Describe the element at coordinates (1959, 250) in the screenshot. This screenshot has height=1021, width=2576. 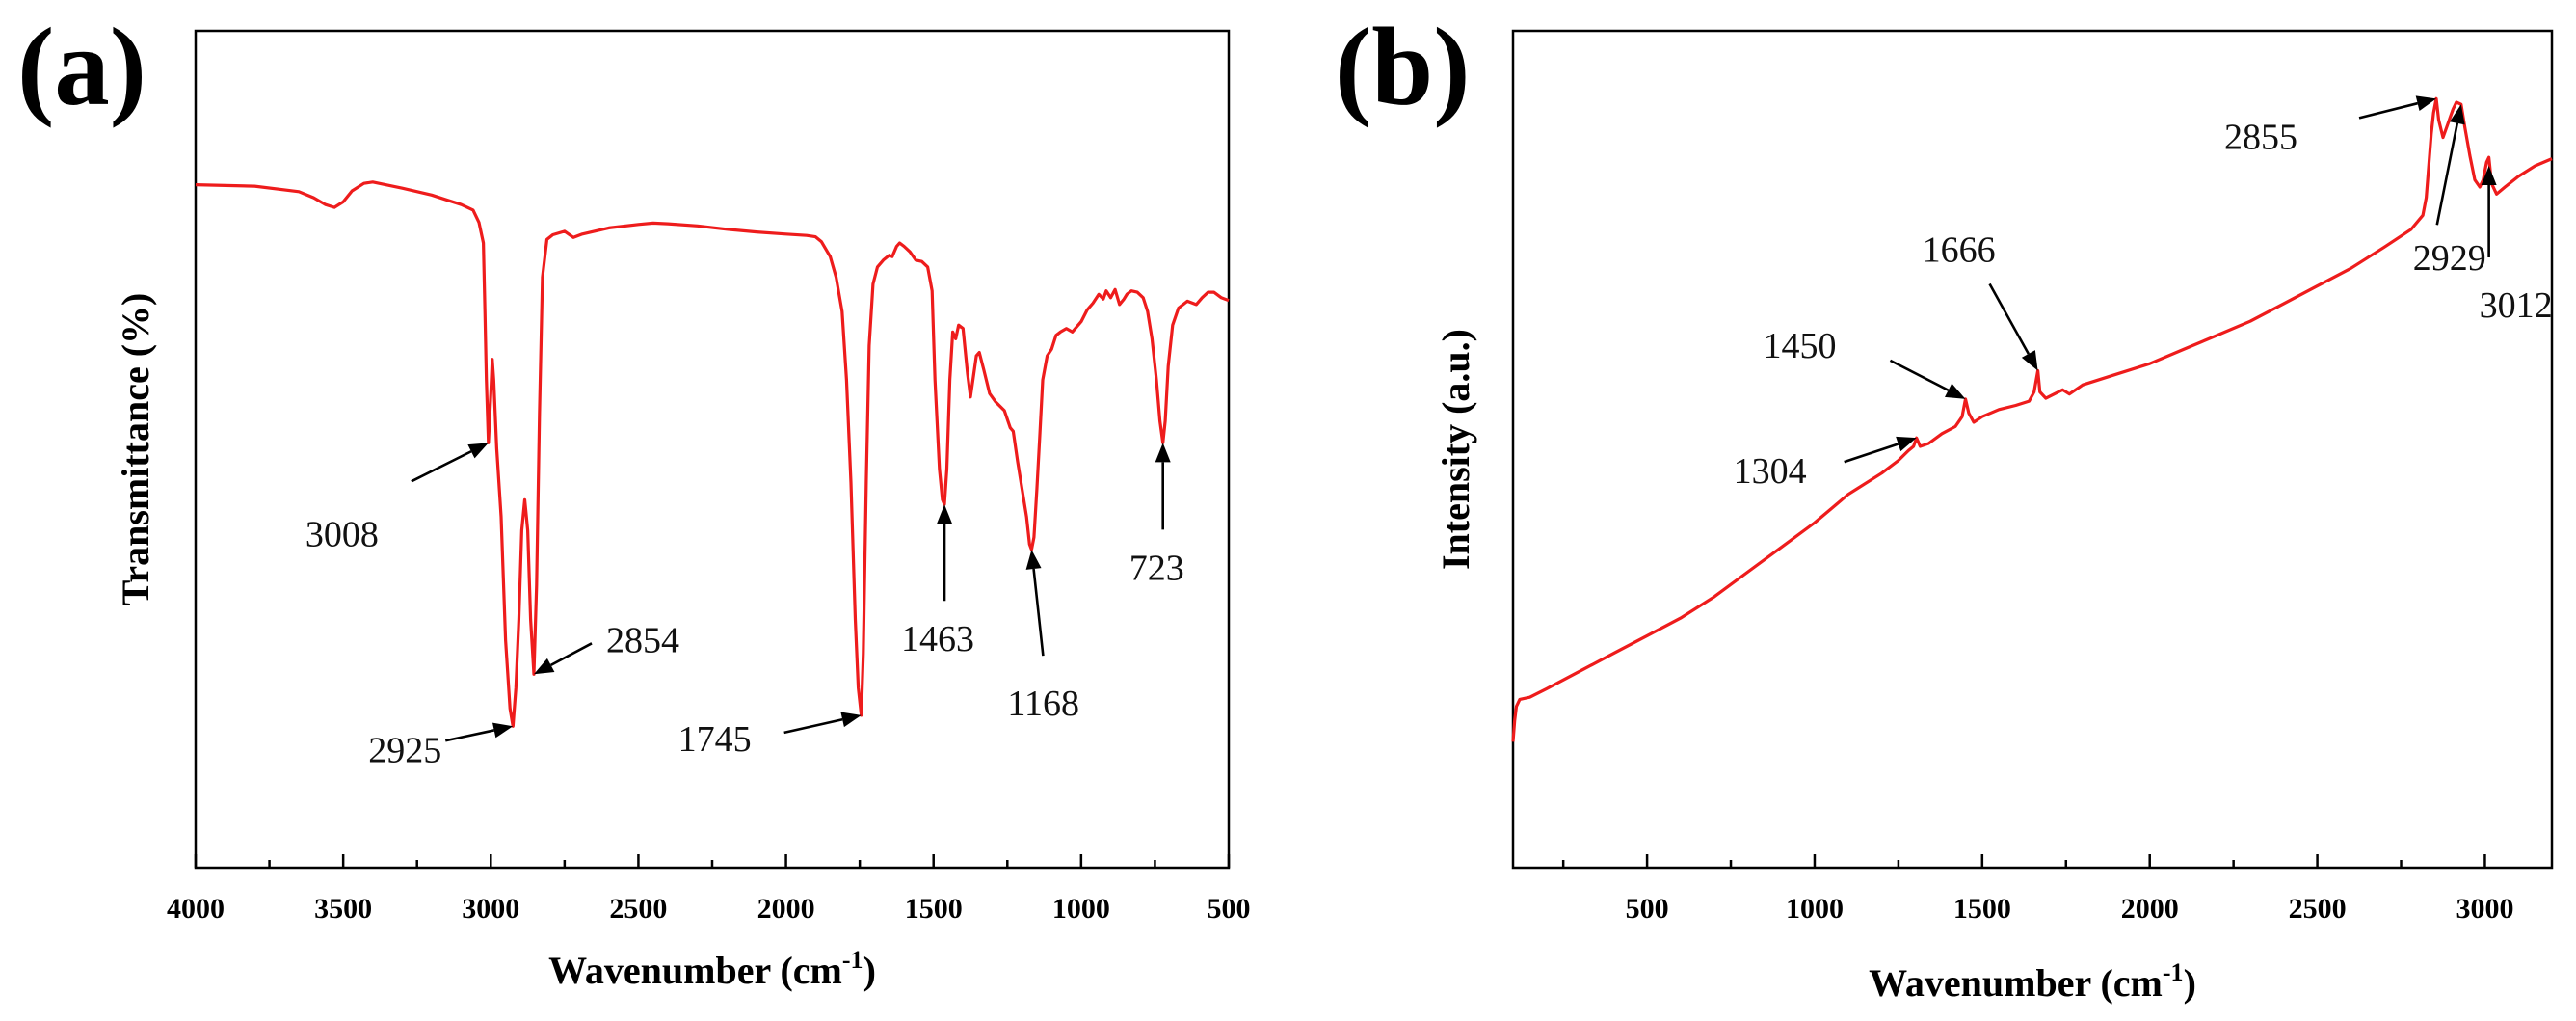
I see `peak-label: 1666` at that location.